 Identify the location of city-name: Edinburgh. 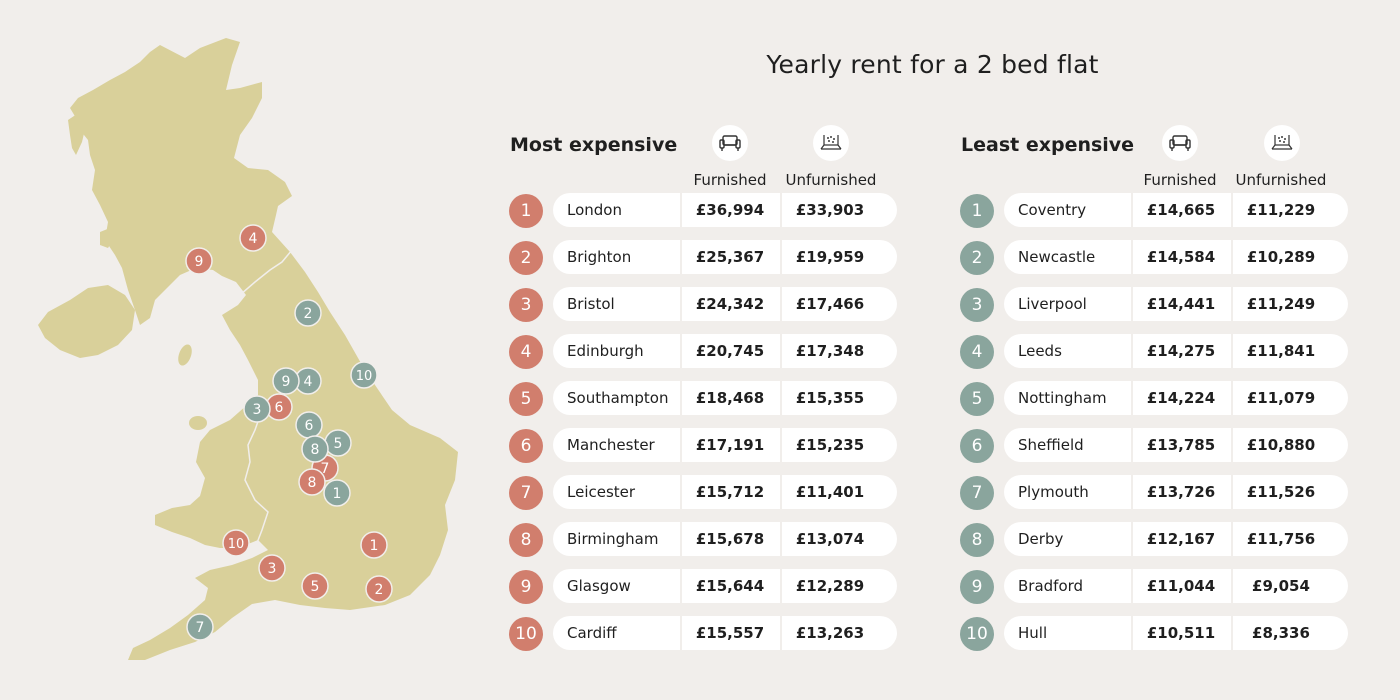
(605, 351).